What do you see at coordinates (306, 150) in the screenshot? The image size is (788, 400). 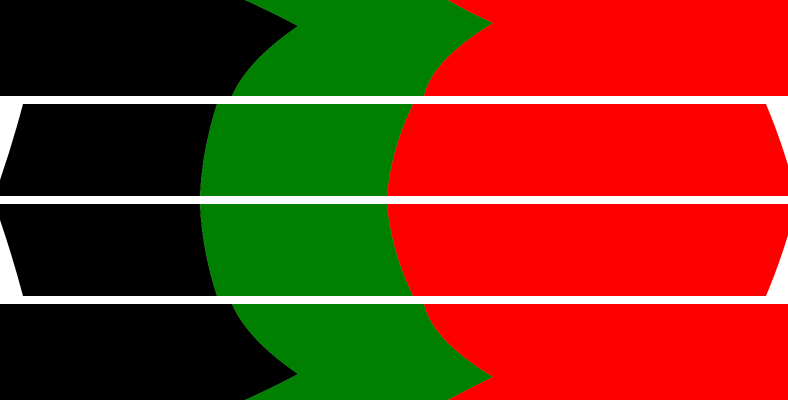 I see `band-2-green-shape` at bounding box center [306, 150].